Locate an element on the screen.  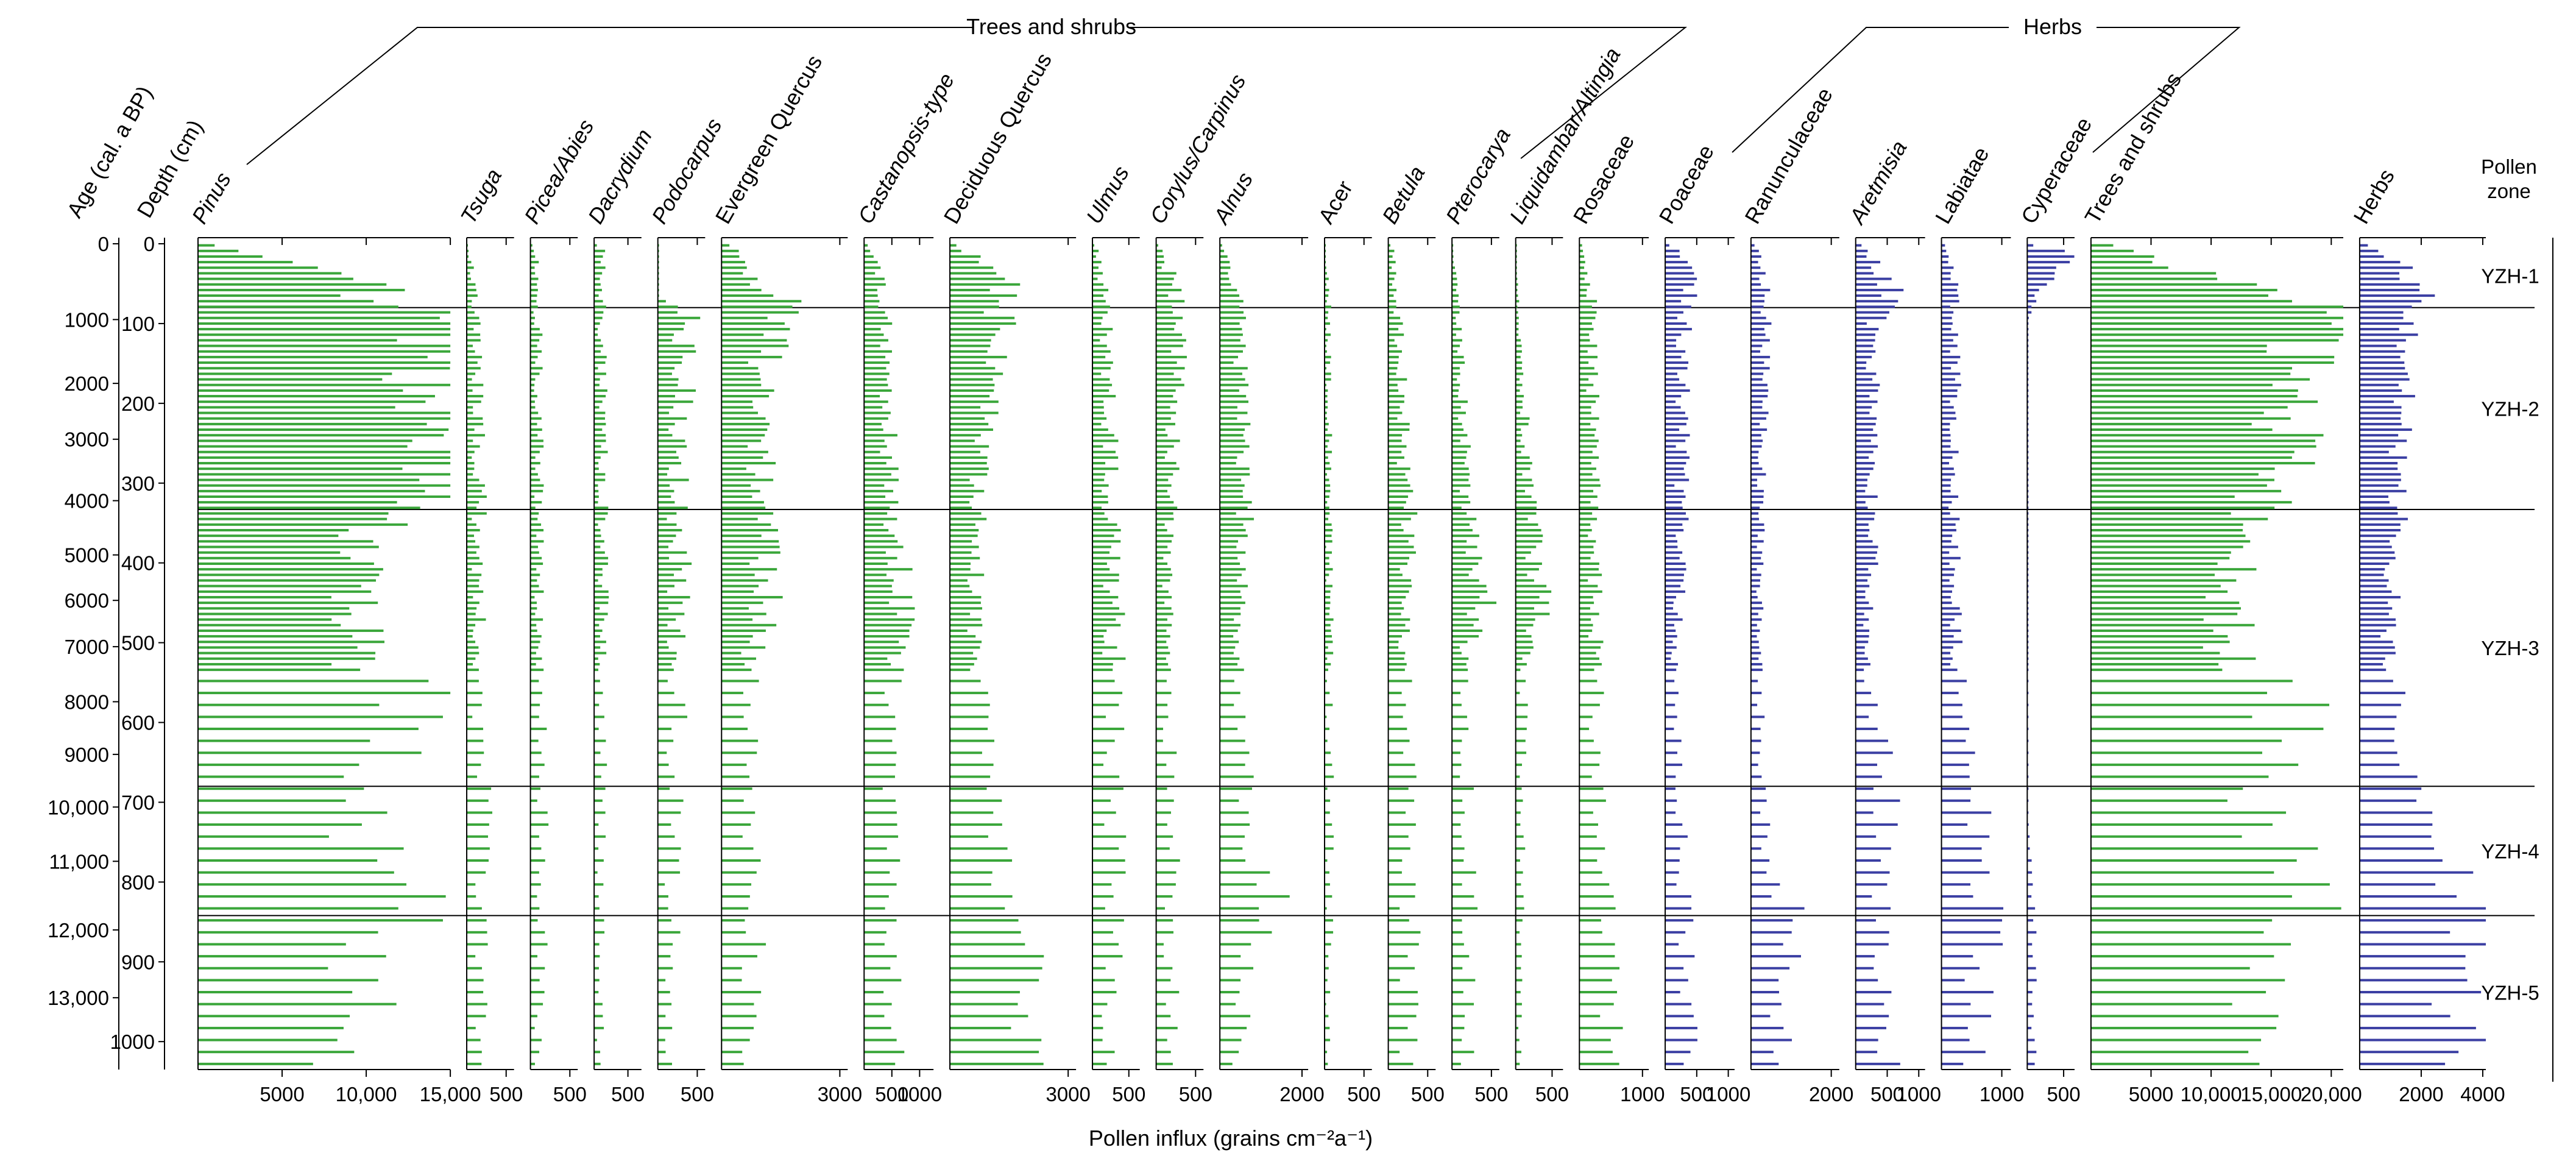
age-tick-label: 7000 is located at coordinates (87, 647).